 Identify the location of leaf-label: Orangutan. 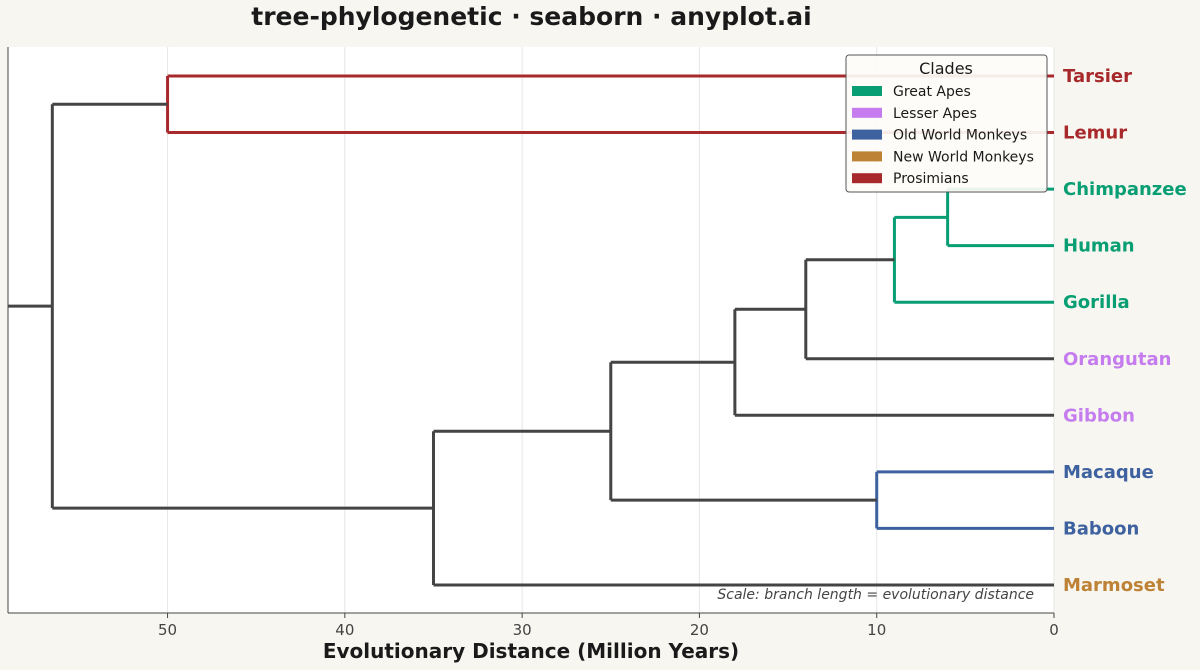
(1117, 359).